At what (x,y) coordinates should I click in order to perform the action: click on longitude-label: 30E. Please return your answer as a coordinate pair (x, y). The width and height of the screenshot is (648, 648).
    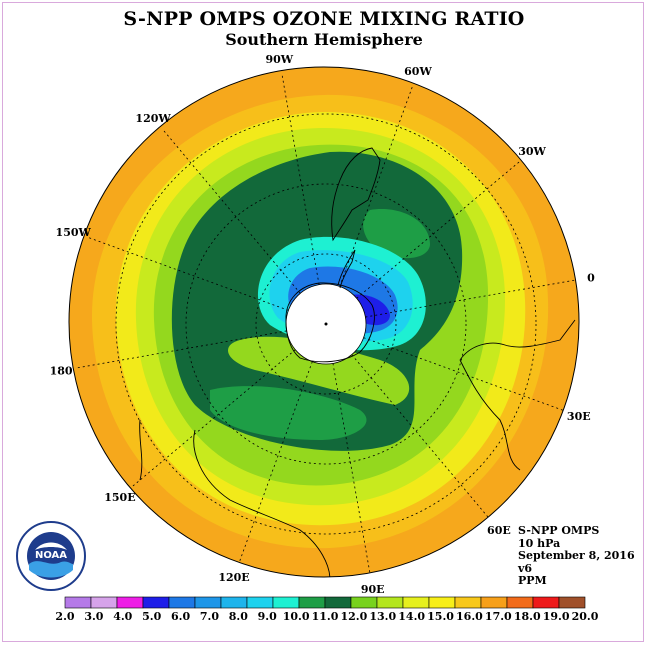
    Looking at the image, I should click on (579, 416).